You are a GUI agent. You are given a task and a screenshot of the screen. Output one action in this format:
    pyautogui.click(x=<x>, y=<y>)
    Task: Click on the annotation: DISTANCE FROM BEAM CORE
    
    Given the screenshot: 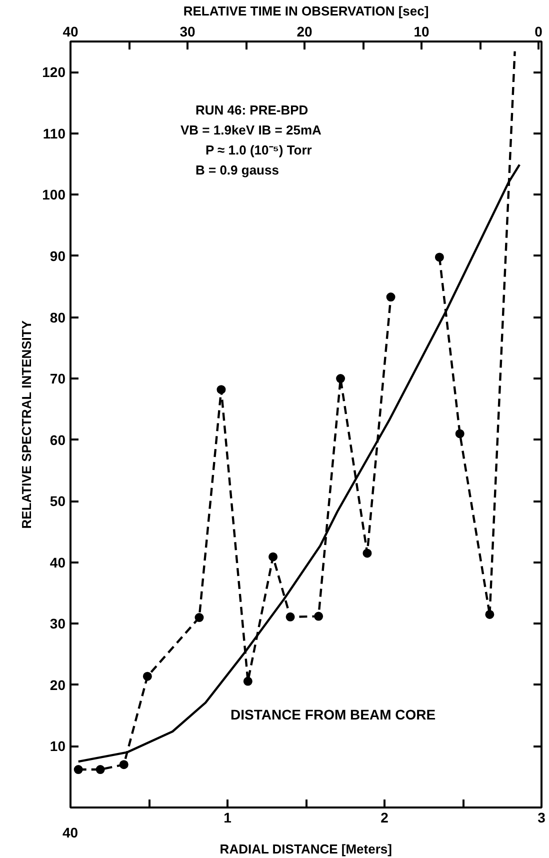 What is the action you would take?
    pyautogui.click(x=333, y=714)
    